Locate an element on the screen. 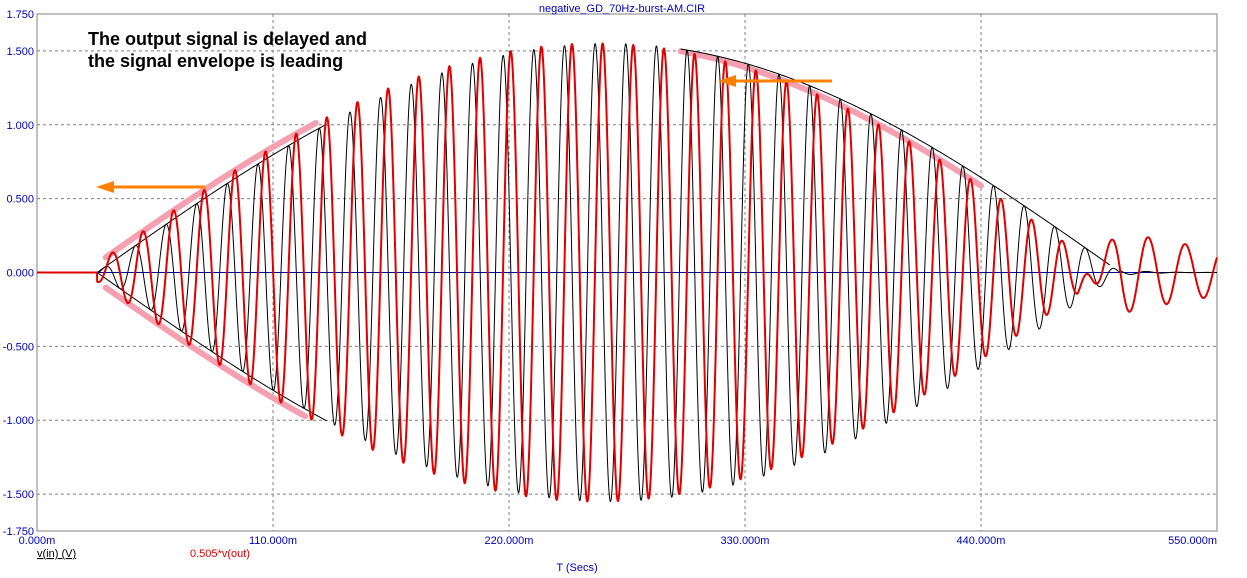 The width and height of the screenshot is (1247, 578). legend-series-vin: v(in) (V) is located at coordinates (56, 554).